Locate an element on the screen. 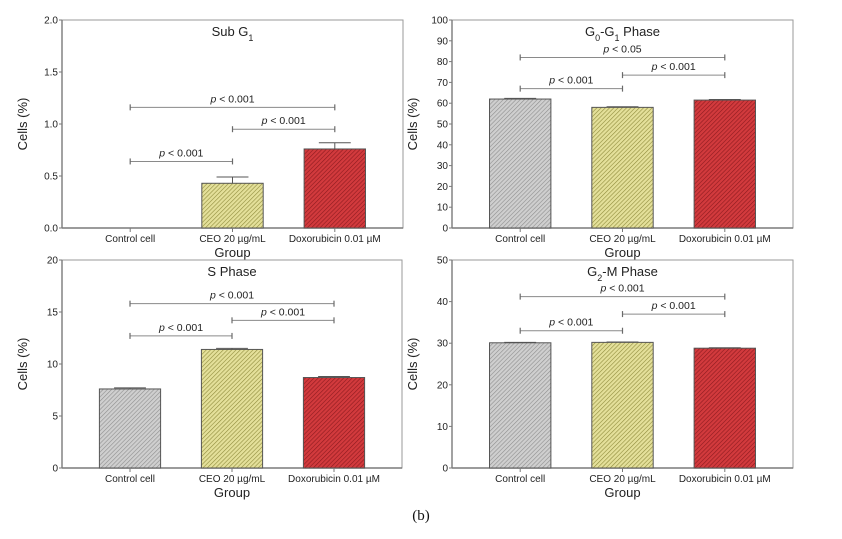  y-tick-label: 70 is located at coordinates (443, 83).